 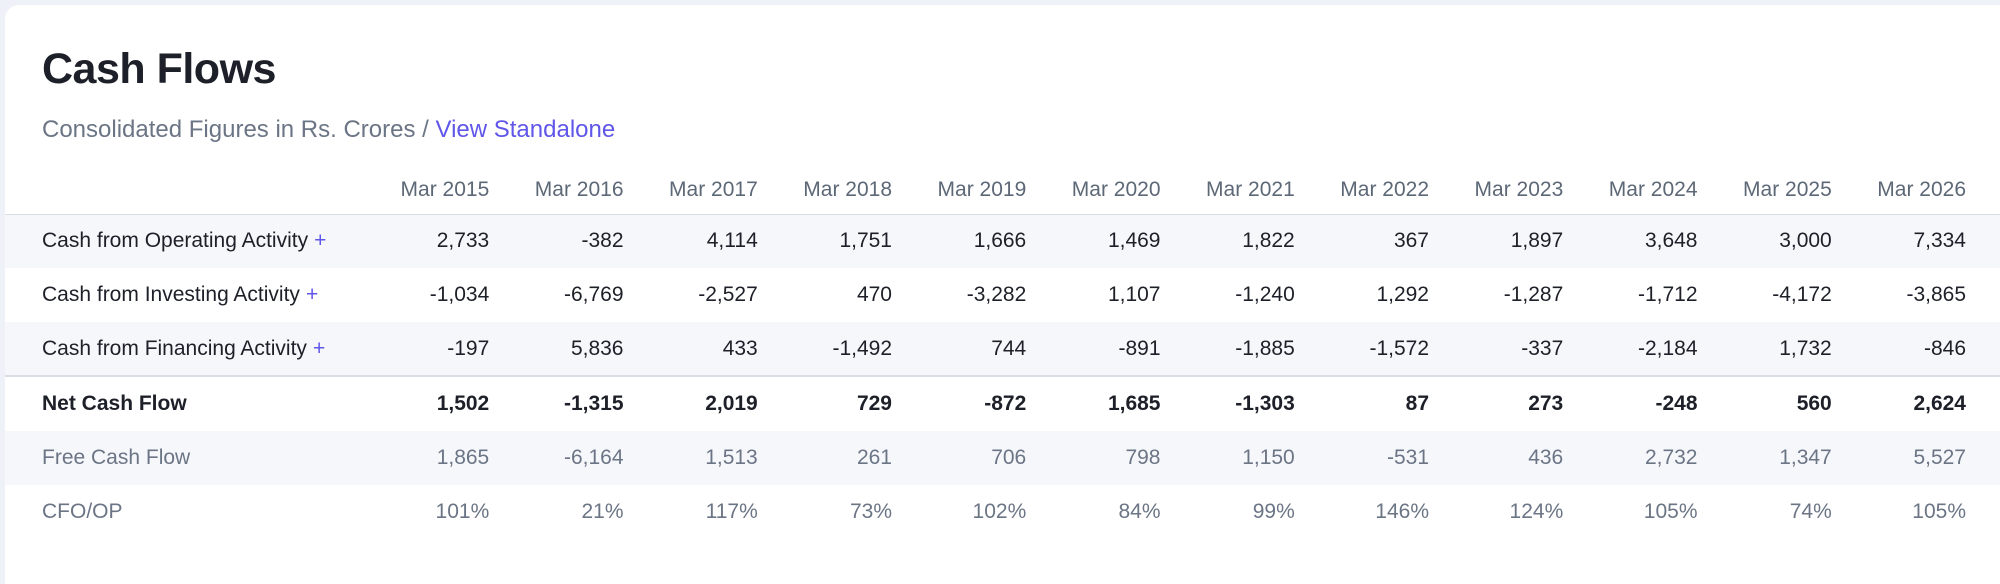 I want to click on value-cell: 5,527, so click(x=1932, y=458).